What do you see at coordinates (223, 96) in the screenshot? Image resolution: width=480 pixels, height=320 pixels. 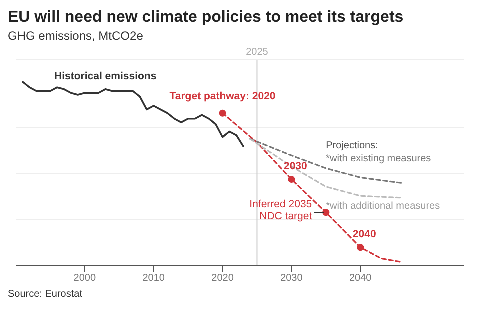 I see `annotation: Target pathway: 2020` at bounding box center [223, 96].